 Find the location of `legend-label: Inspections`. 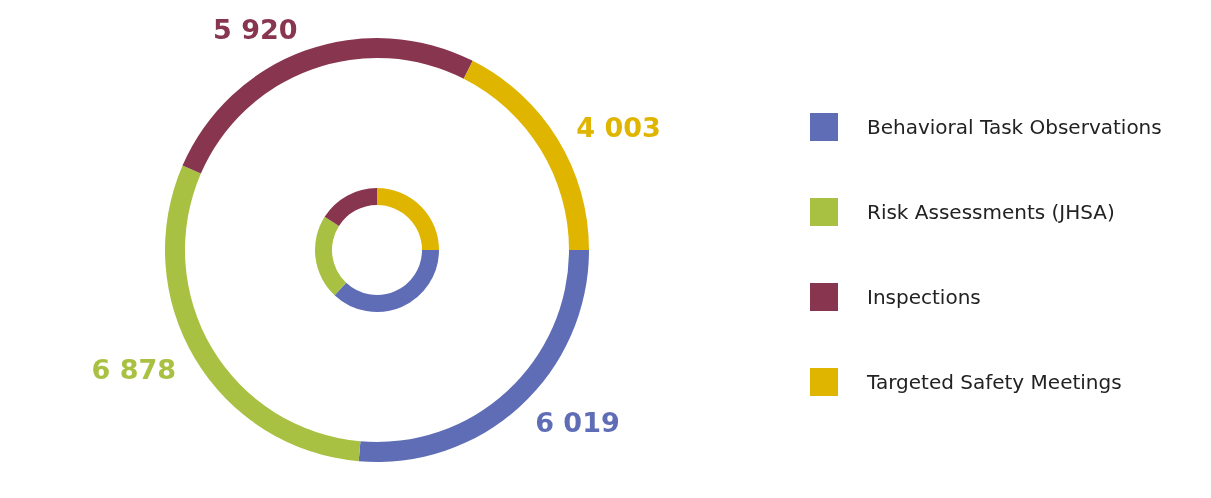

legend-label: Inspections is located at coordinates (924, 297).